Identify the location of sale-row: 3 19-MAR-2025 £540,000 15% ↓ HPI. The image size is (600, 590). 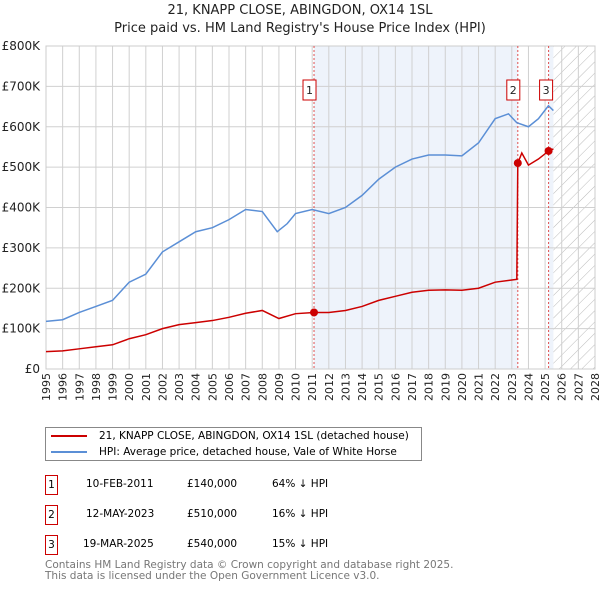
(245, 545).